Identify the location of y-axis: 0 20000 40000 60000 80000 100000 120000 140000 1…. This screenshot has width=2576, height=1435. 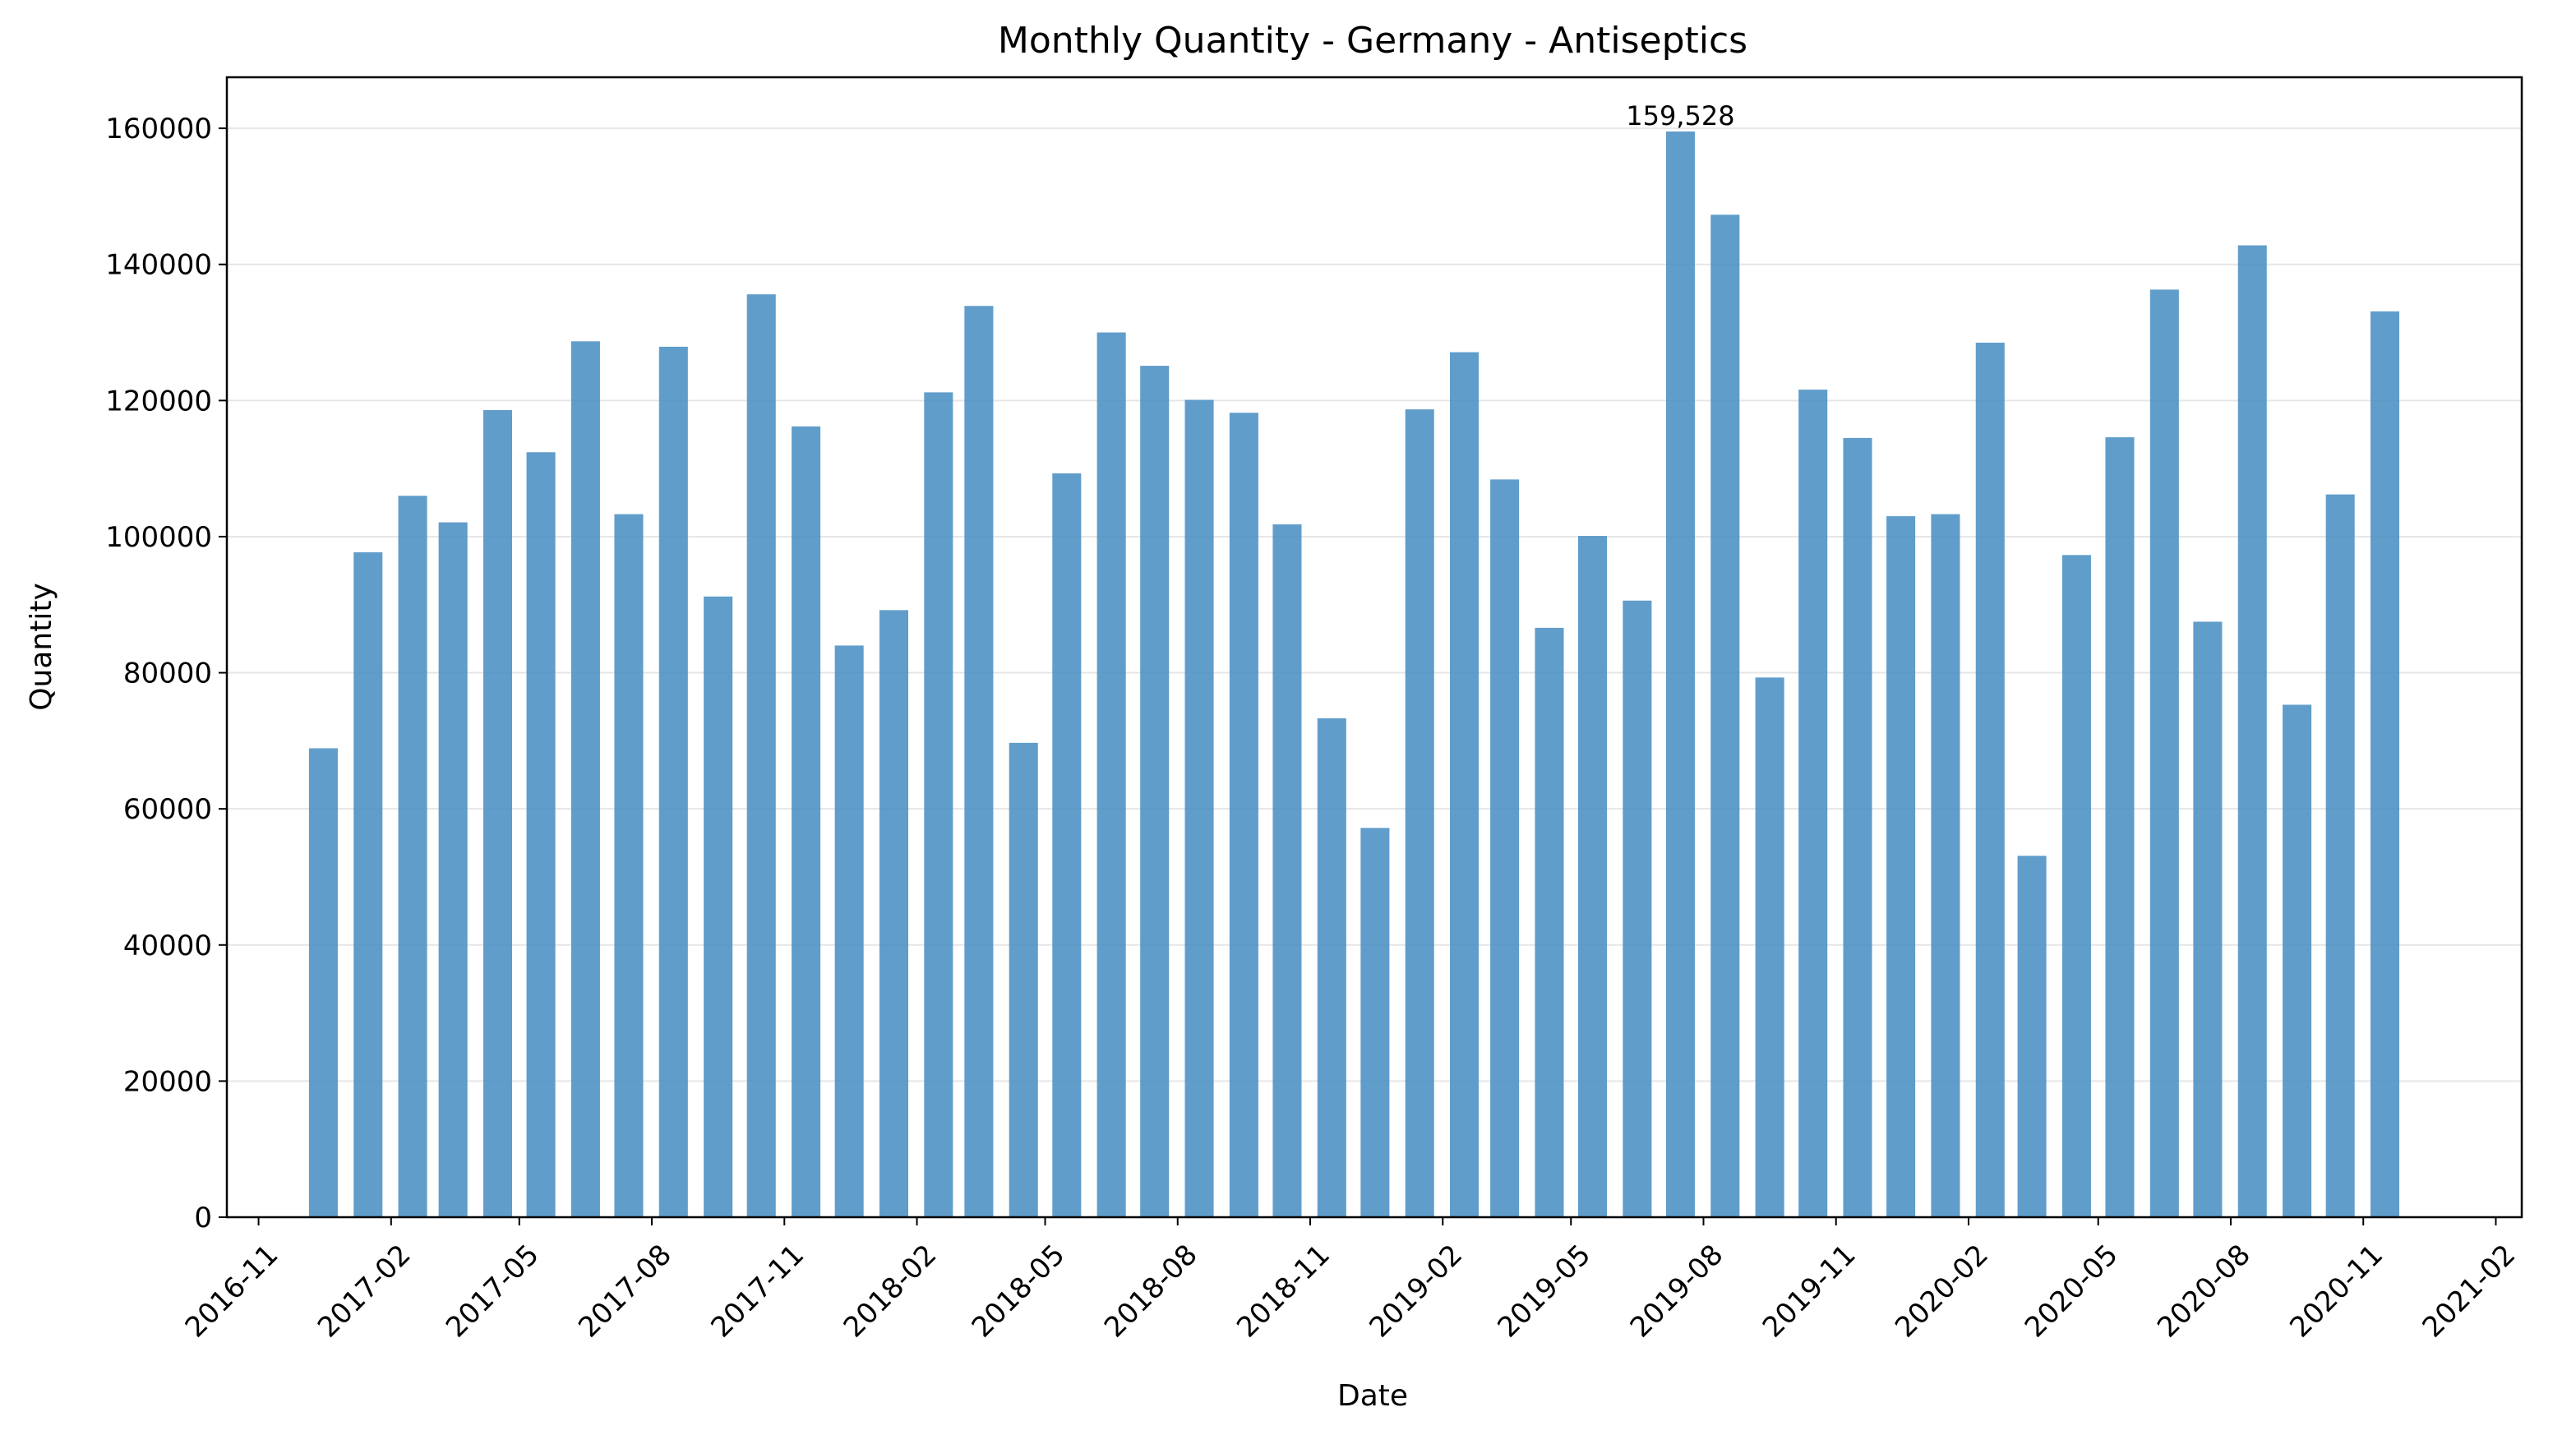
(166, 673).